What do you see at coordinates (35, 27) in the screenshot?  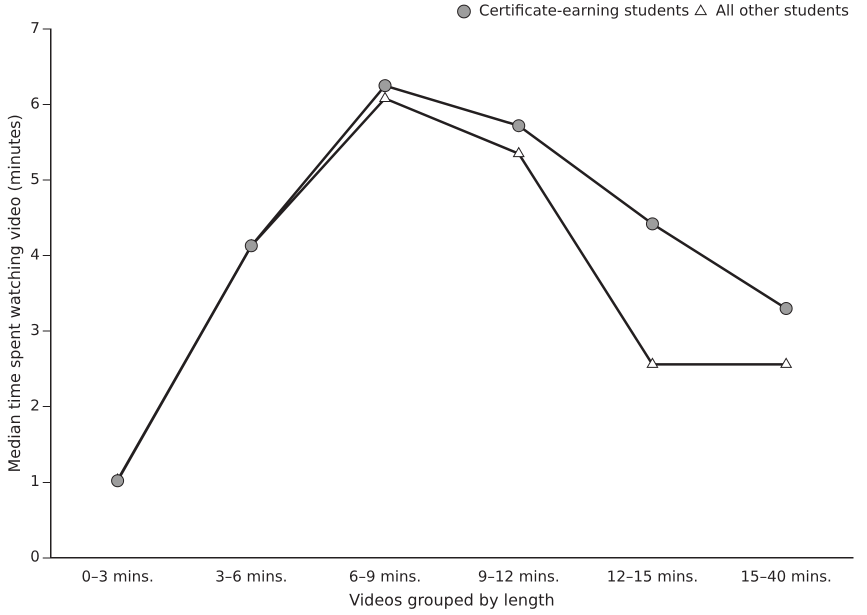 I see `y-tick-label: 7` at bounding box center [35, 27].